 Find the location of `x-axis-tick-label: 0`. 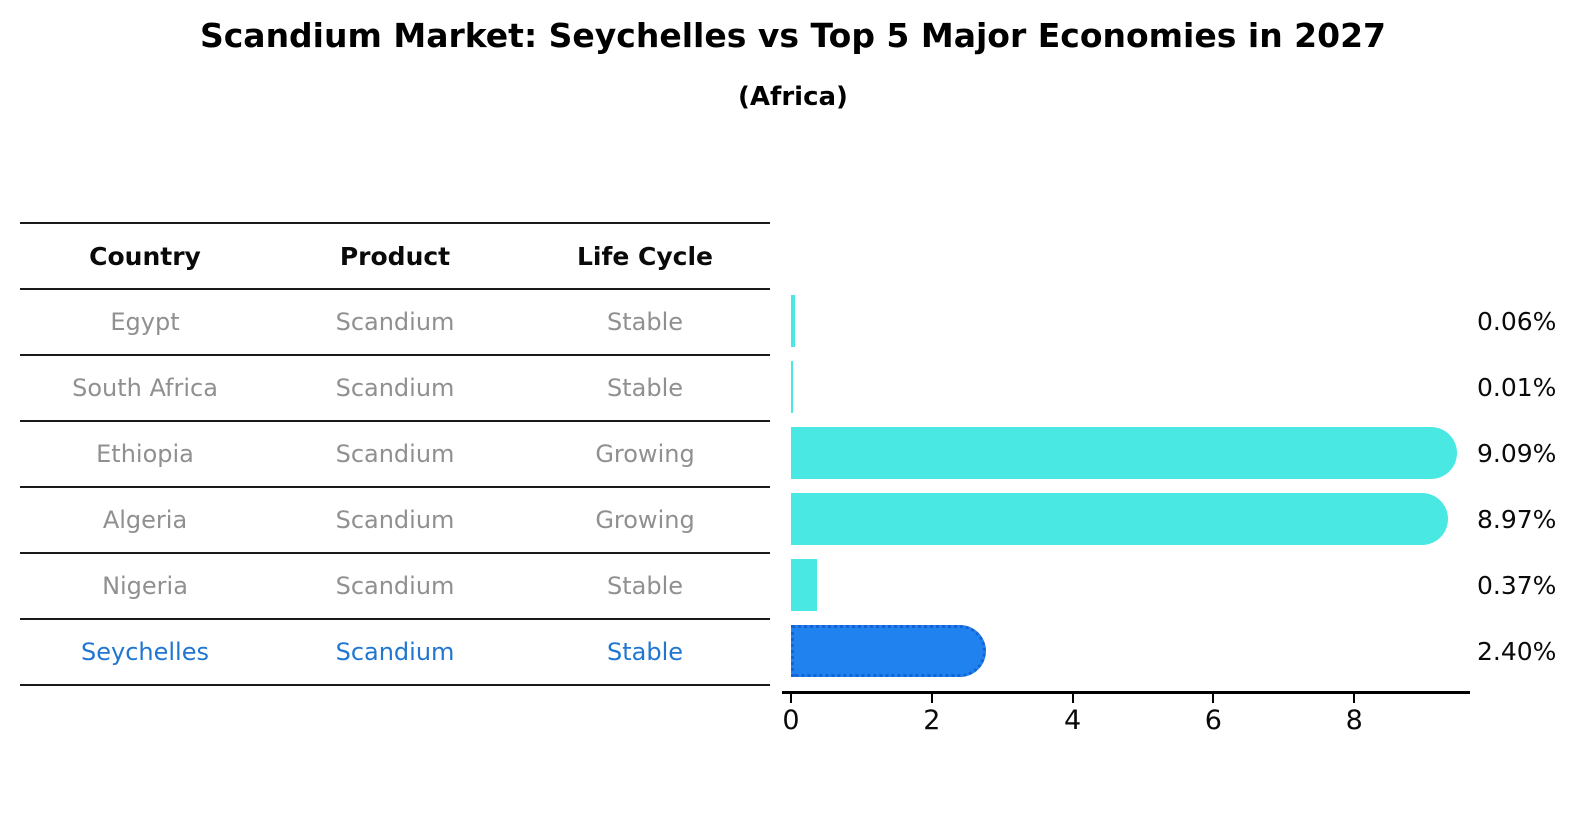

x-axis-tick-label: 0 is located at coordinates (791, 720).